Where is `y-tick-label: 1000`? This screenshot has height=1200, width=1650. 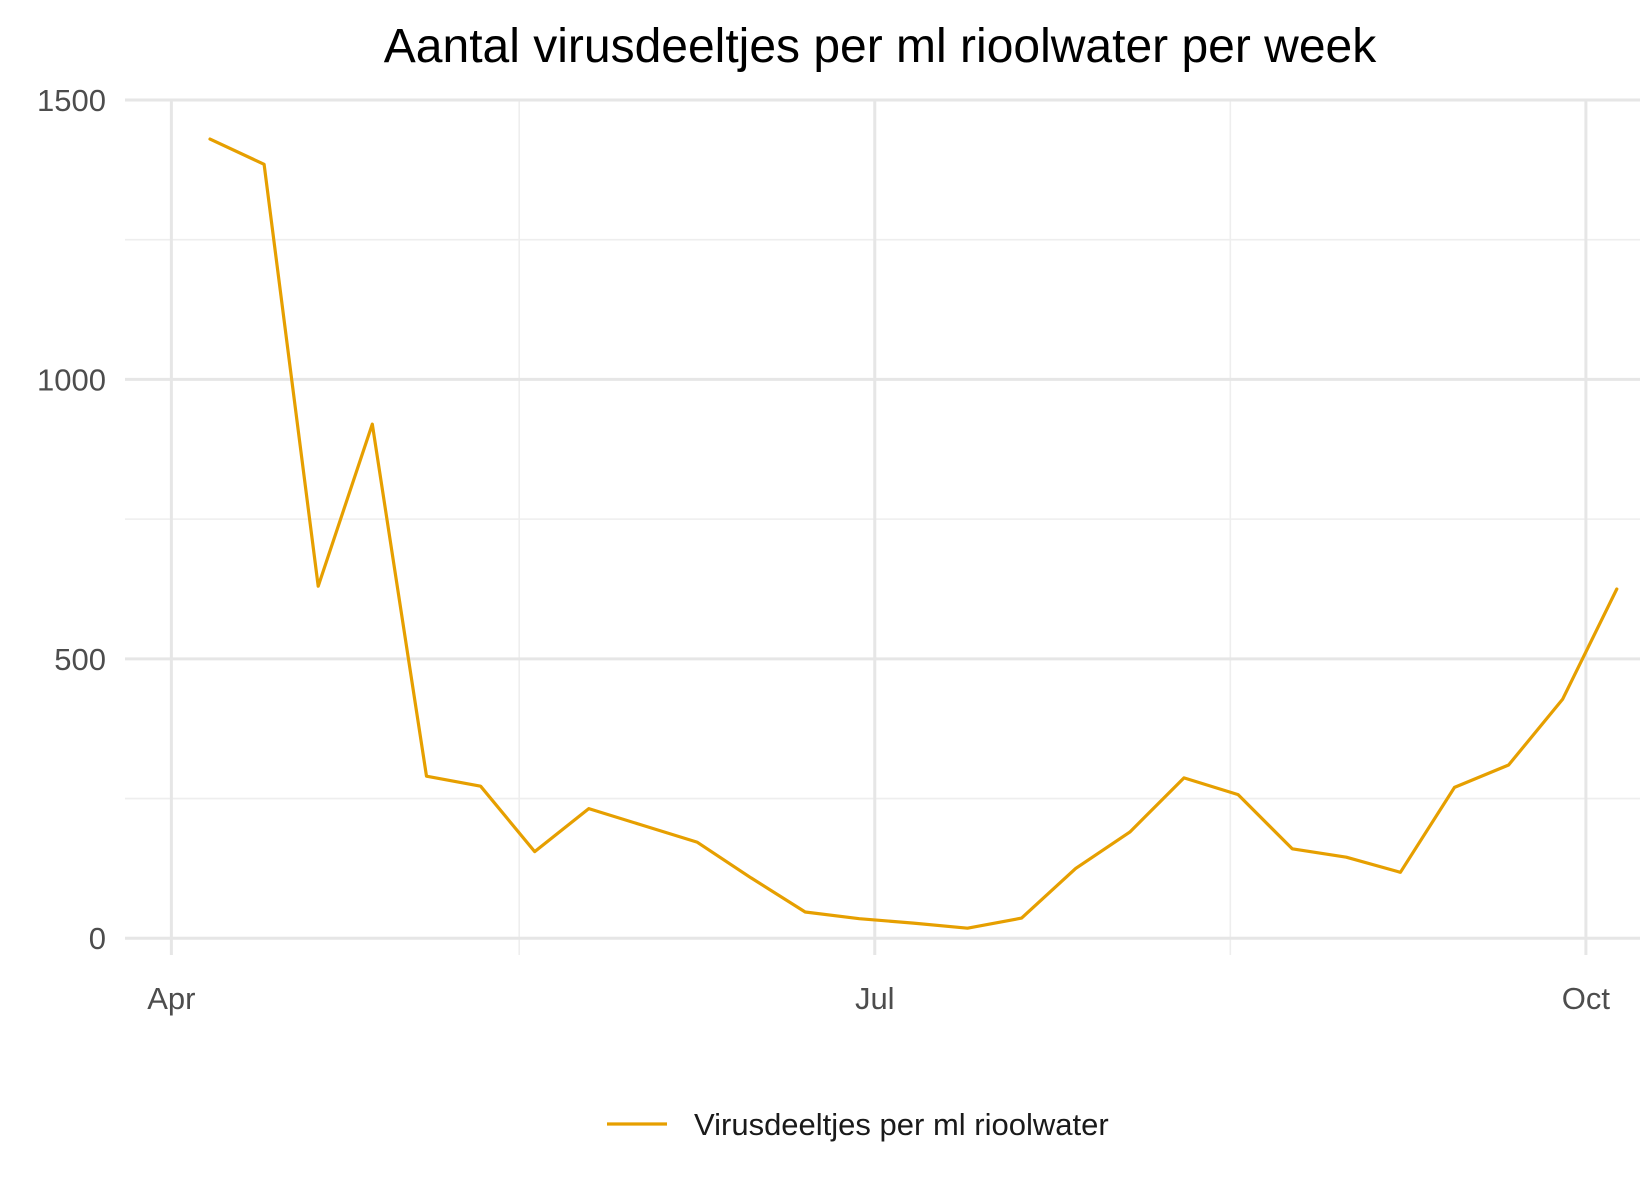 y-tick-label: 1000 is located at coordinates (71, 379).